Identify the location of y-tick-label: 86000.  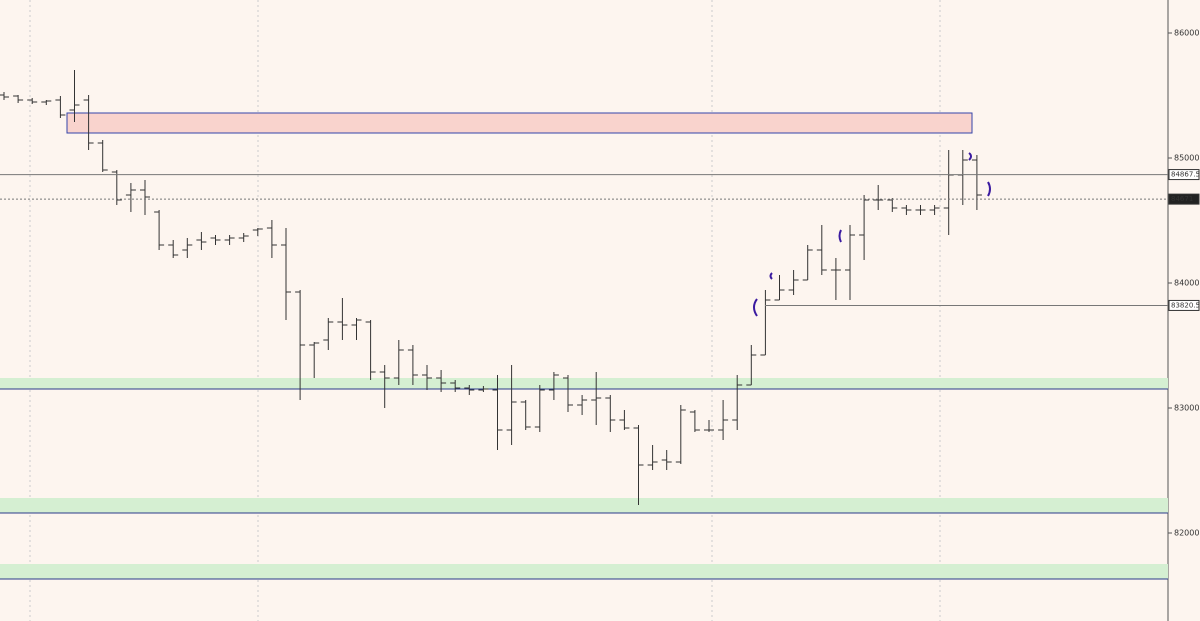
(1186, 33).